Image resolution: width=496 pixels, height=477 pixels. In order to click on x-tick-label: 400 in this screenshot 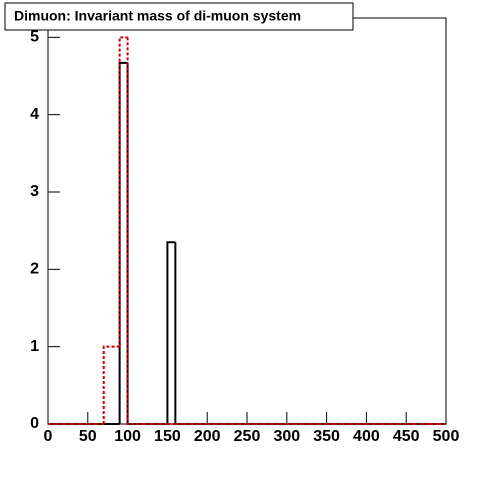, I will do `click(366, 436)`.